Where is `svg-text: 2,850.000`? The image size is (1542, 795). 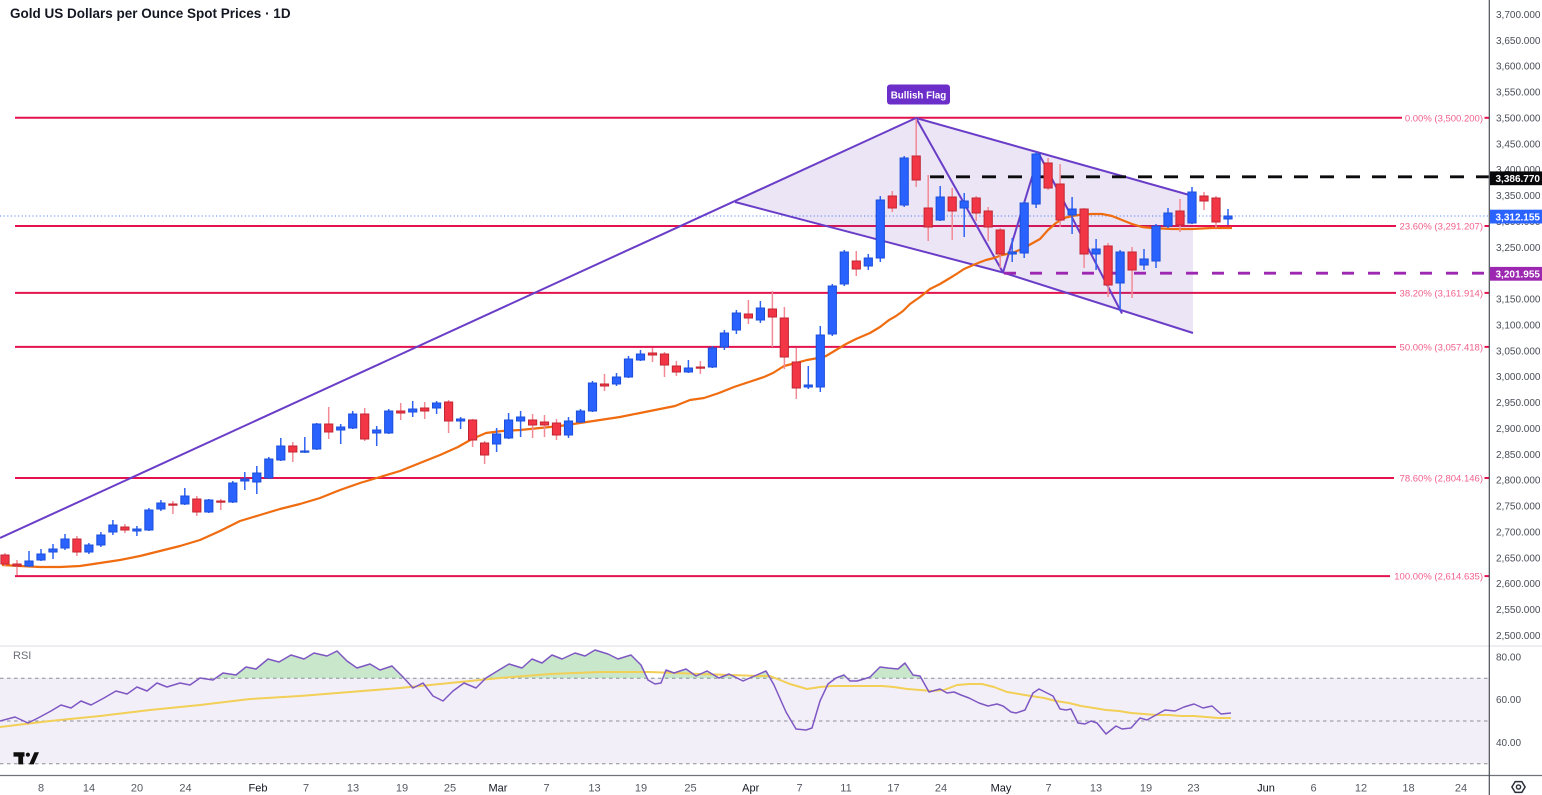 svg-text: 2,850.000 is located at coordinates (1518, 455).